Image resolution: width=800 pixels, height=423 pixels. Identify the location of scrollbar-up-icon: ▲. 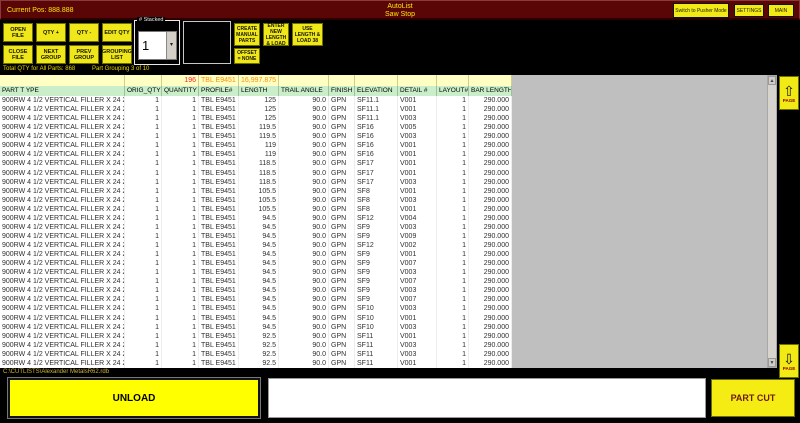
(772, 80).